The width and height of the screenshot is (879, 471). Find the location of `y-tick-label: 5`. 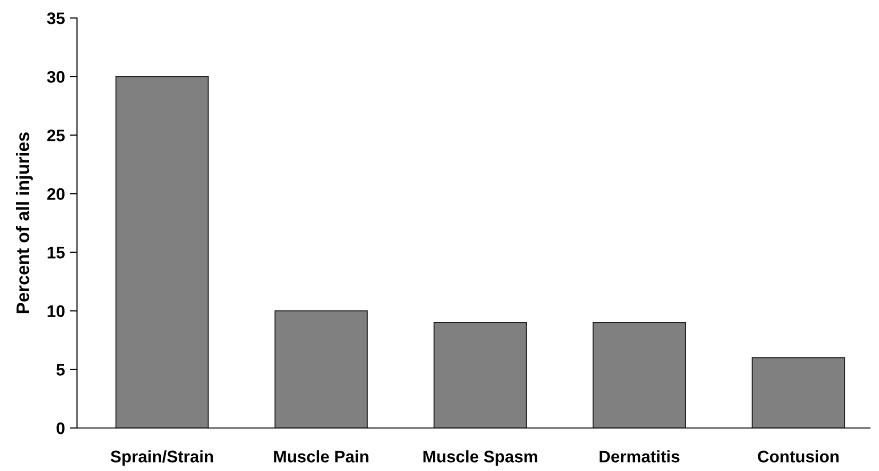

y-tick-label: 5 is located at coordinates (60, 370).